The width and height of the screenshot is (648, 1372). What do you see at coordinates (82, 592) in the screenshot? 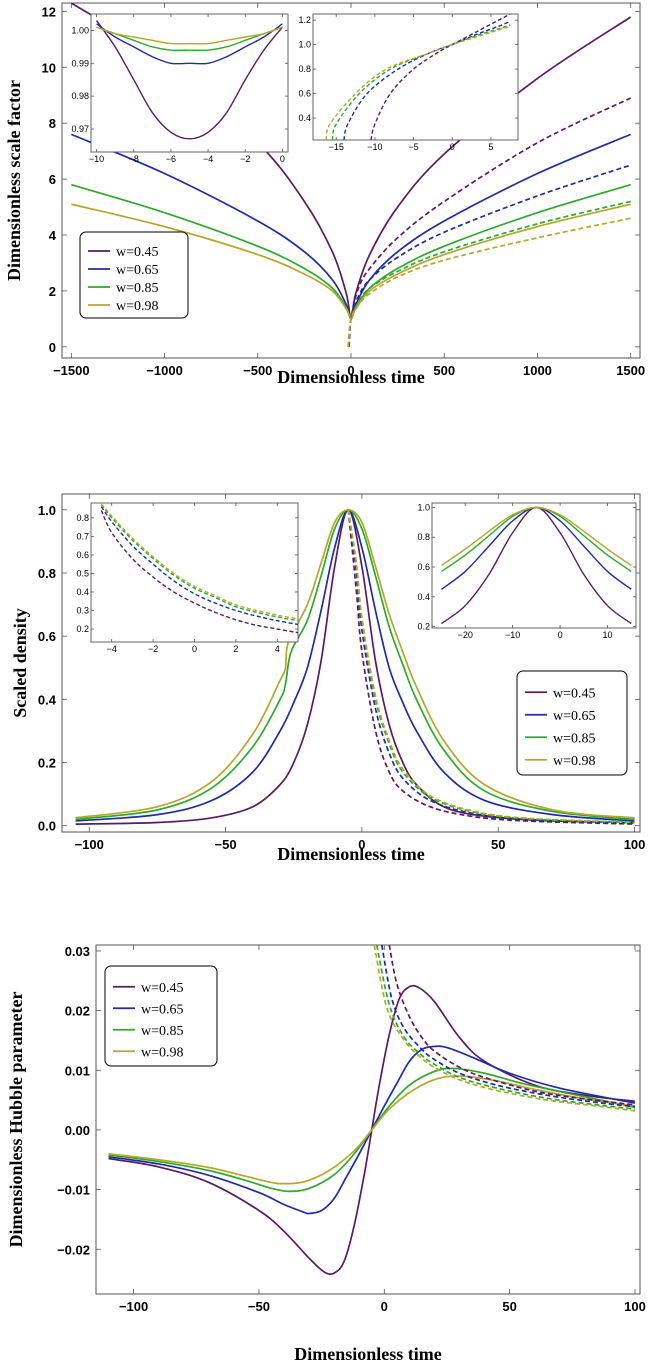
I see `panel-2-inset-1-ytick-label: 0.4` at bounding box center [82, 592].